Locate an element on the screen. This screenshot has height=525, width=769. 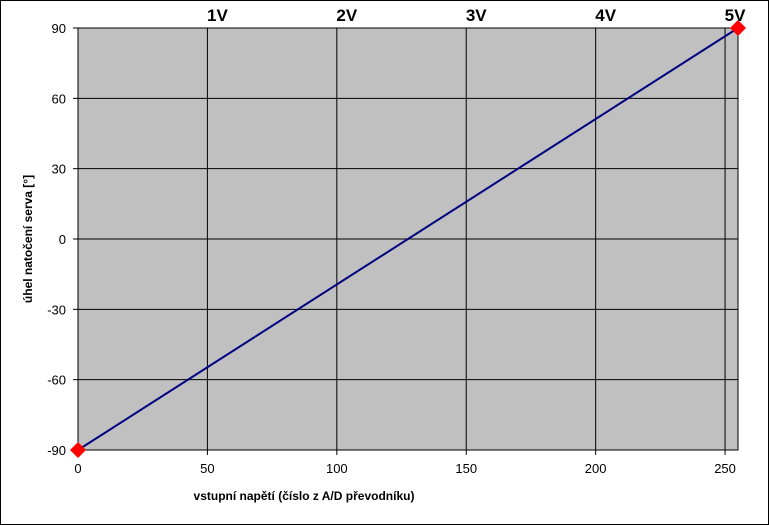
x-tick-label: 200 is located at coordinates (596, 468).